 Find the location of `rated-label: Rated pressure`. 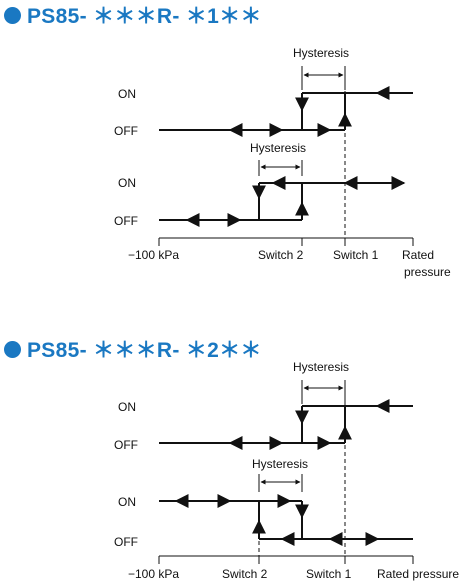

rated-label: Rated pressure is located at coordinates (418, 574).